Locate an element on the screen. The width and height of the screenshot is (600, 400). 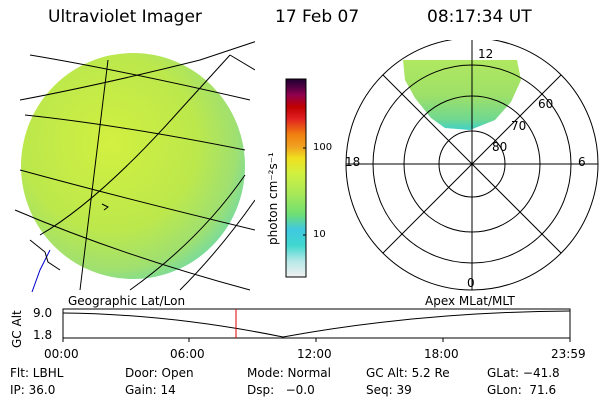
colorbar-tick-10: 10 is located at coordinates (319, 234).